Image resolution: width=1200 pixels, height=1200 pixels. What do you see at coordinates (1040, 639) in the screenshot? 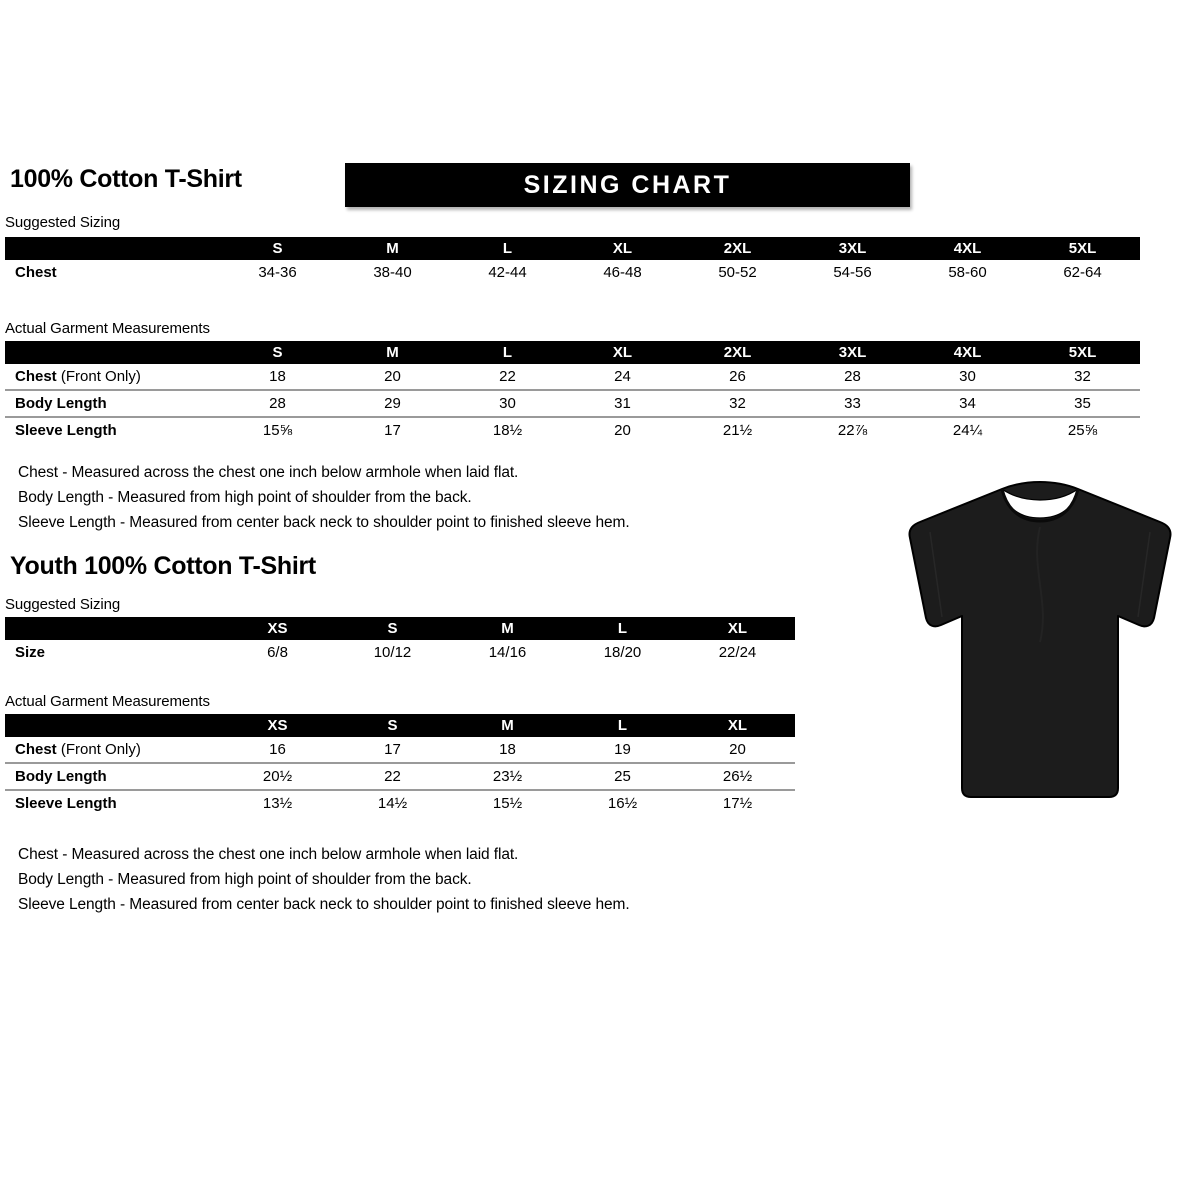
I see `tshirt-icon` at bounding box center [1040, 639].